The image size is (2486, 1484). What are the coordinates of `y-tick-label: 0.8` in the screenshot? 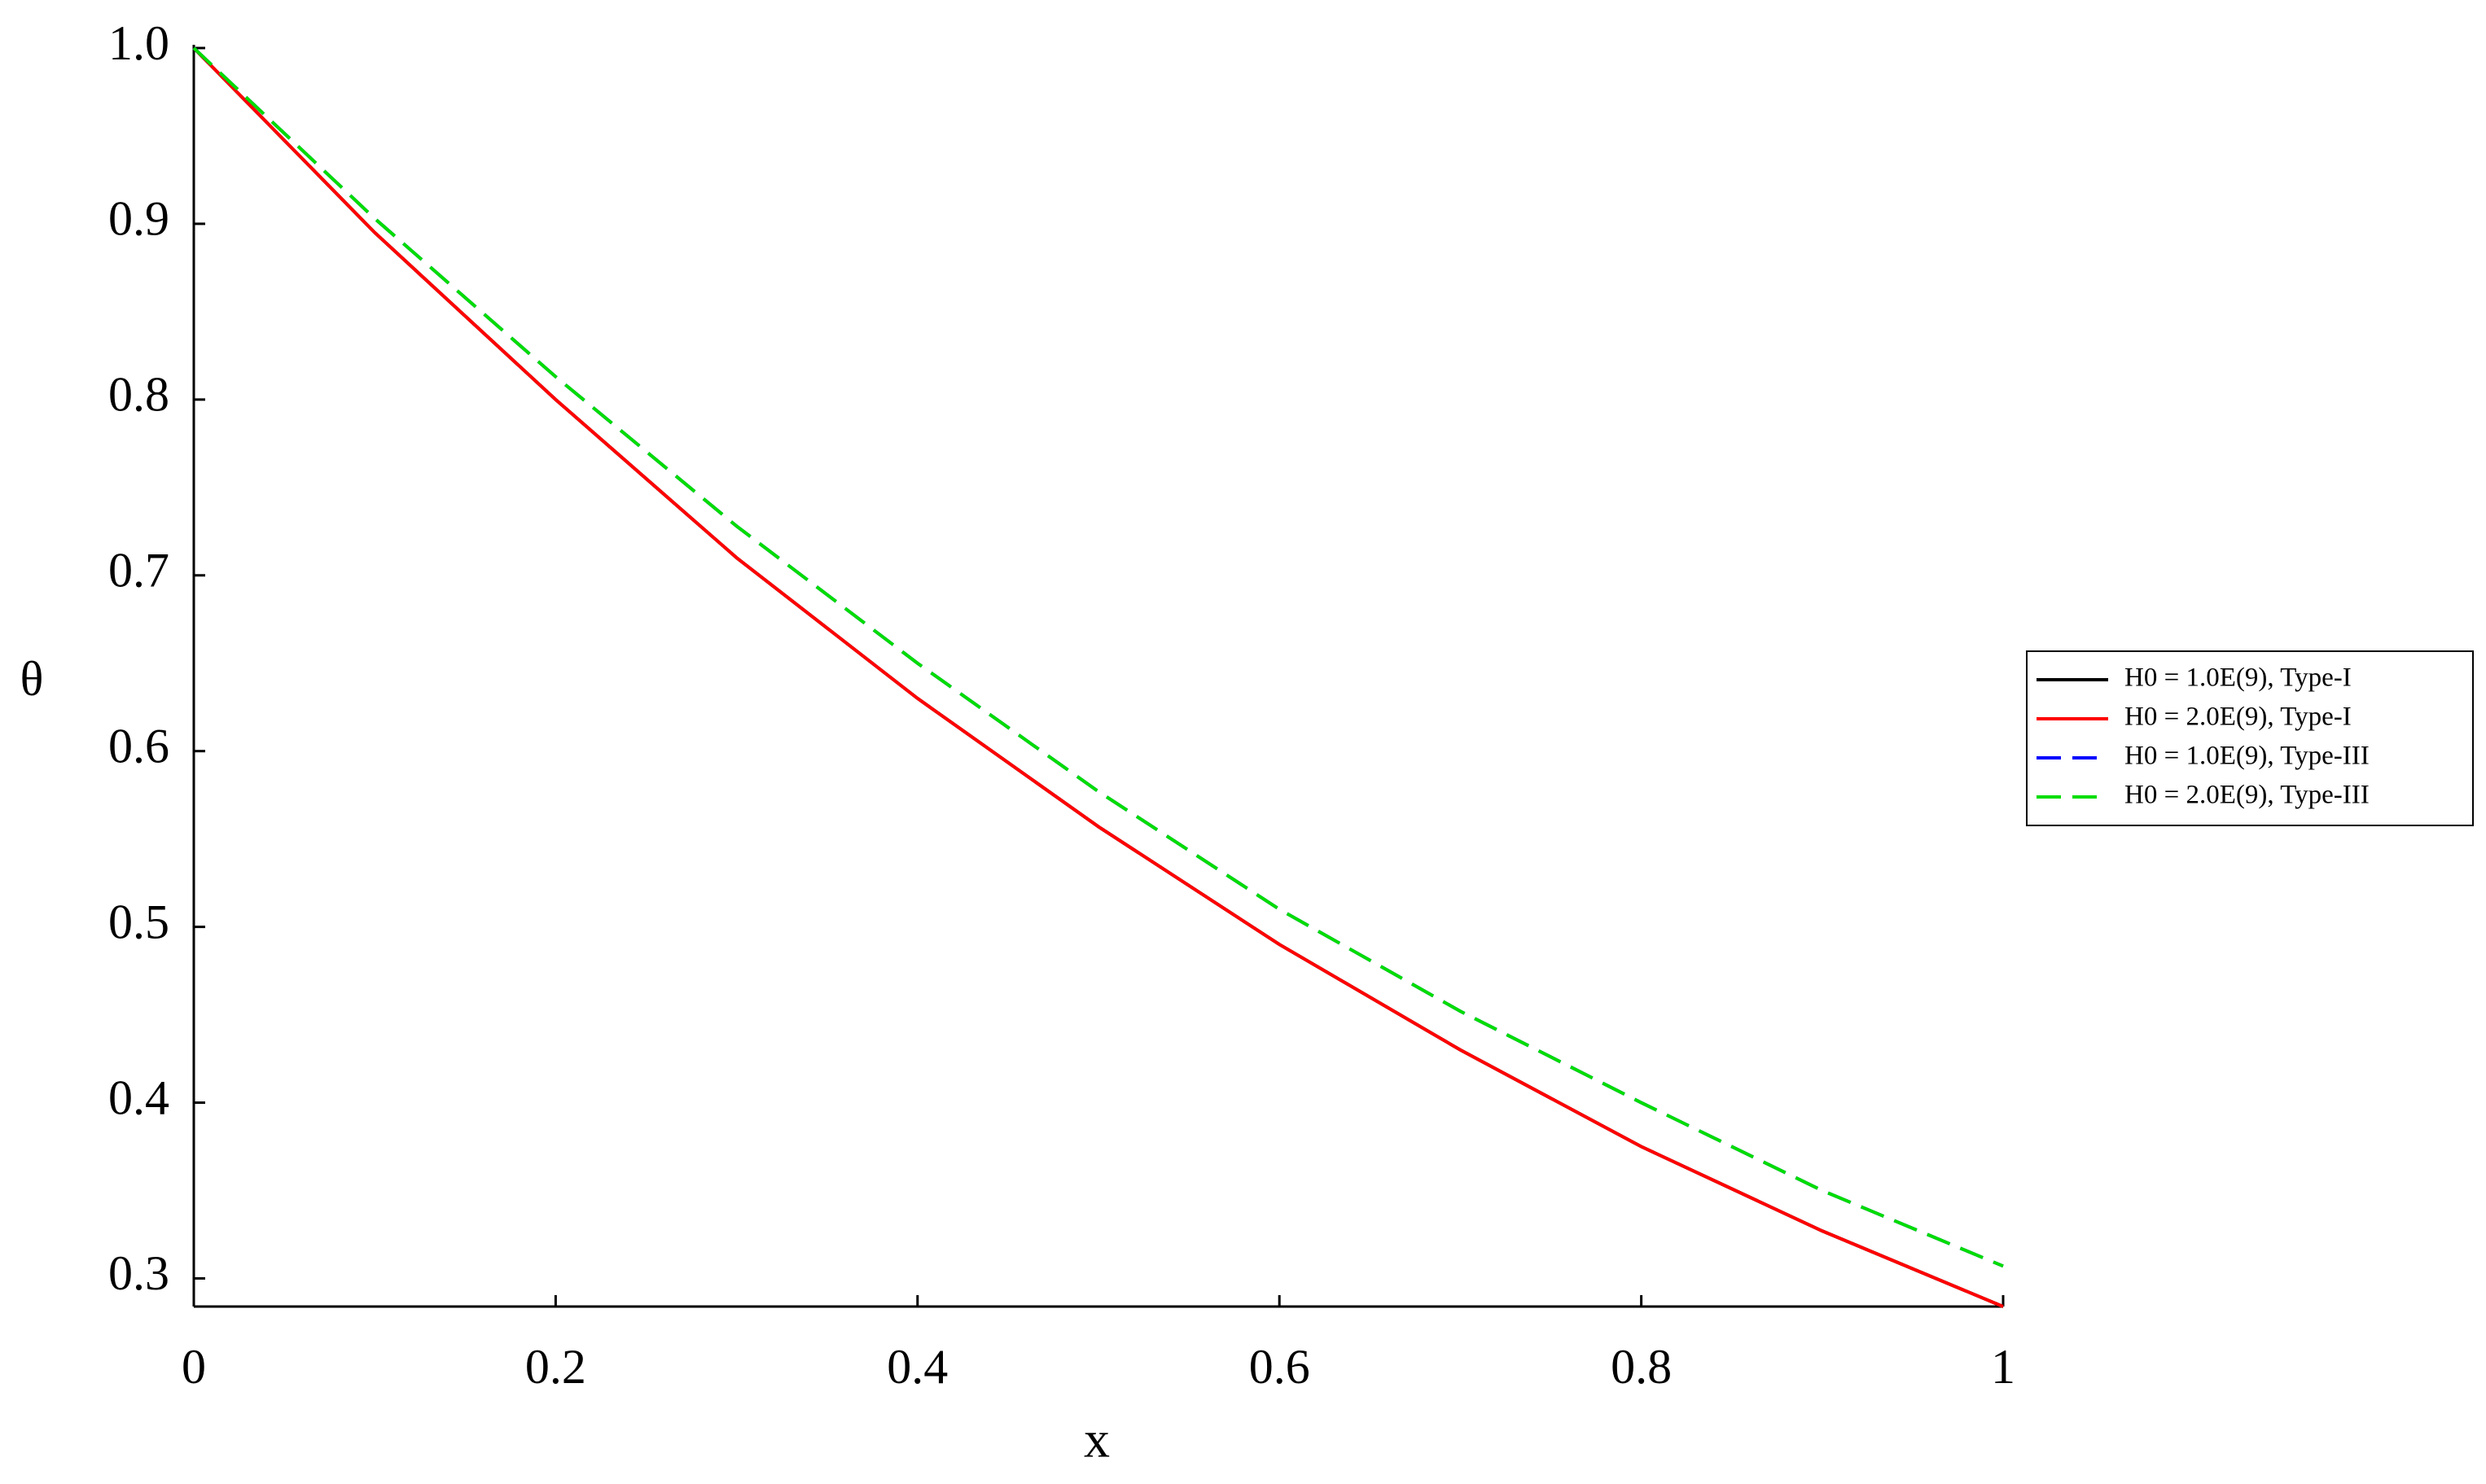 It's located at (138, 395).